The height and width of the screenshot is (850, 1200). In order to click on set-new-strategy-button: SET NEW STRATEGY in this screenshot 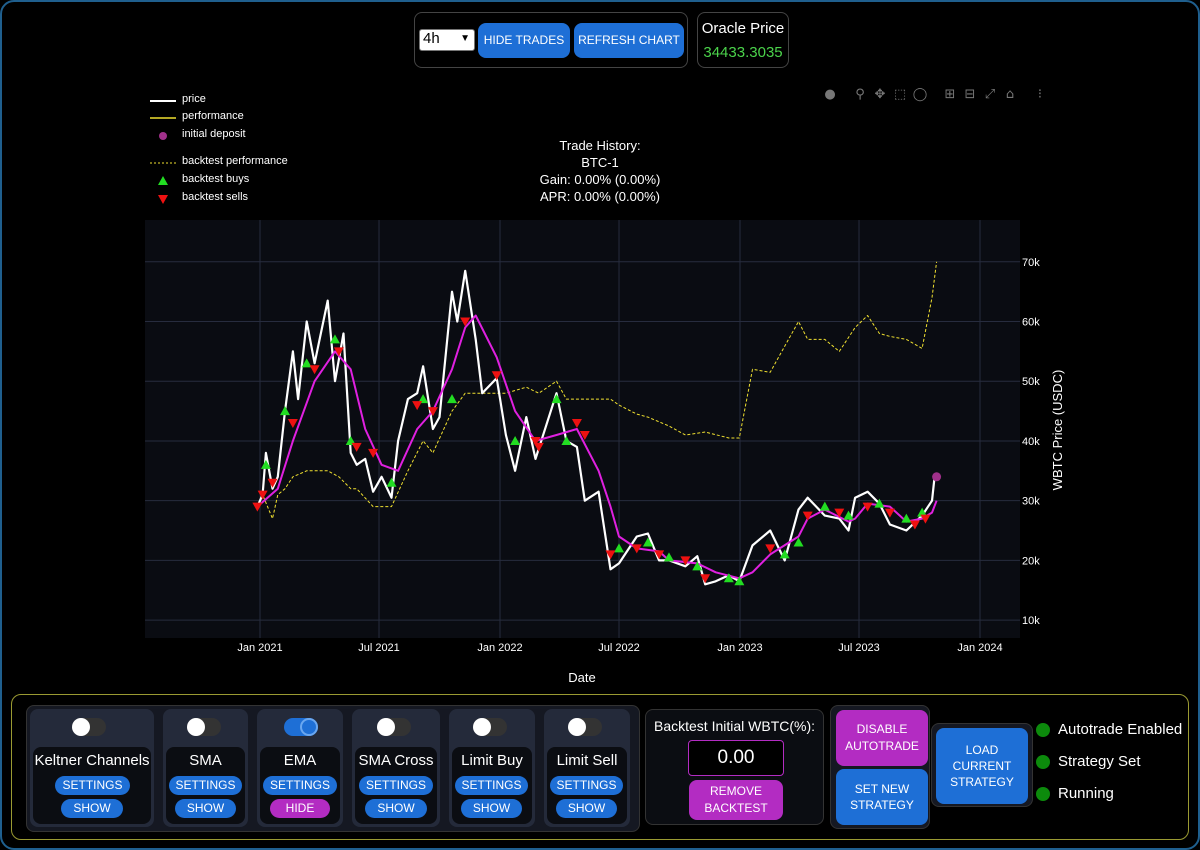, I will do `click(882, 797)`.